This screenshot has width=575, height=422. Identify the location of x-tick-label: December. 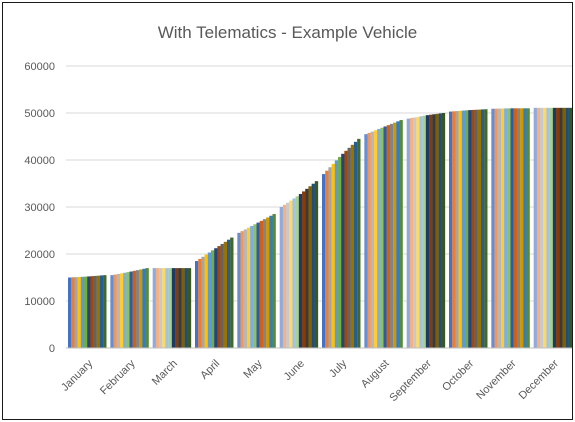
(539, 379).